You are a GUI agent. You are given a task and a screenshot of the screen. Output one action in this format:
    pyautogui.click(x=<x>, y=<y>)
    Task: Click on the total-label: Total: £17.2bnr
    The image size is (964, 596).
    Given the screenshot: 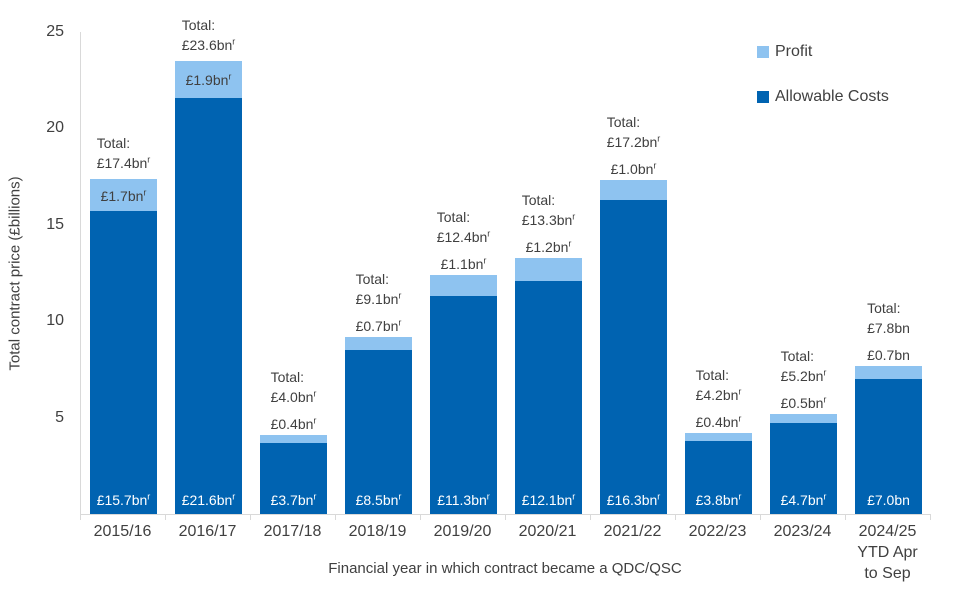 What is the action you would take?
    pyautogui.click(x=633, y=132)
    